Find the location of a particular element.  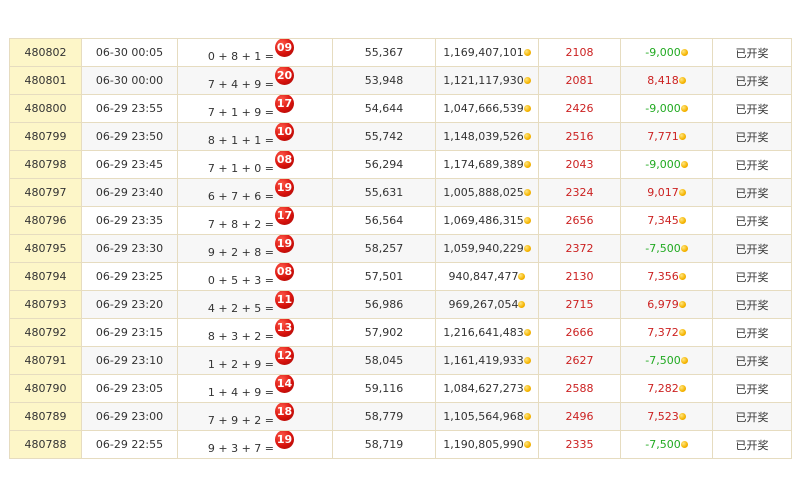

draw-expression-cell: 9 + 2 + 8 =19 is located at coordinates (255, 248).